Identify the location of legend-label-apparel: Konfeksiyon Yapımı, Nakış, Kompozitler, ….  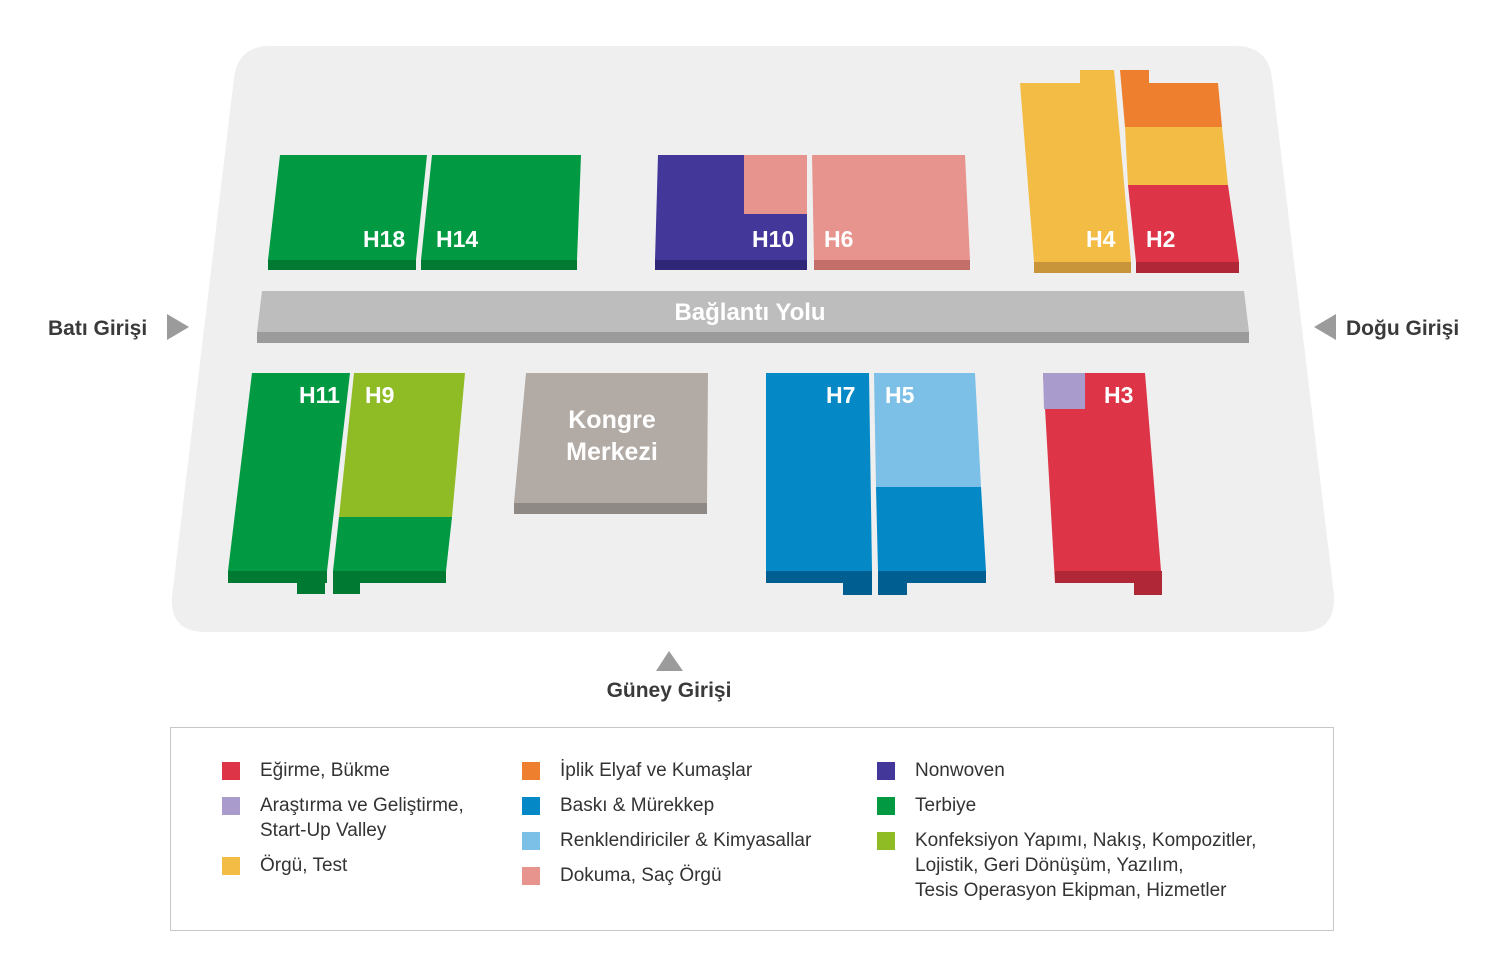
(1086, 865).